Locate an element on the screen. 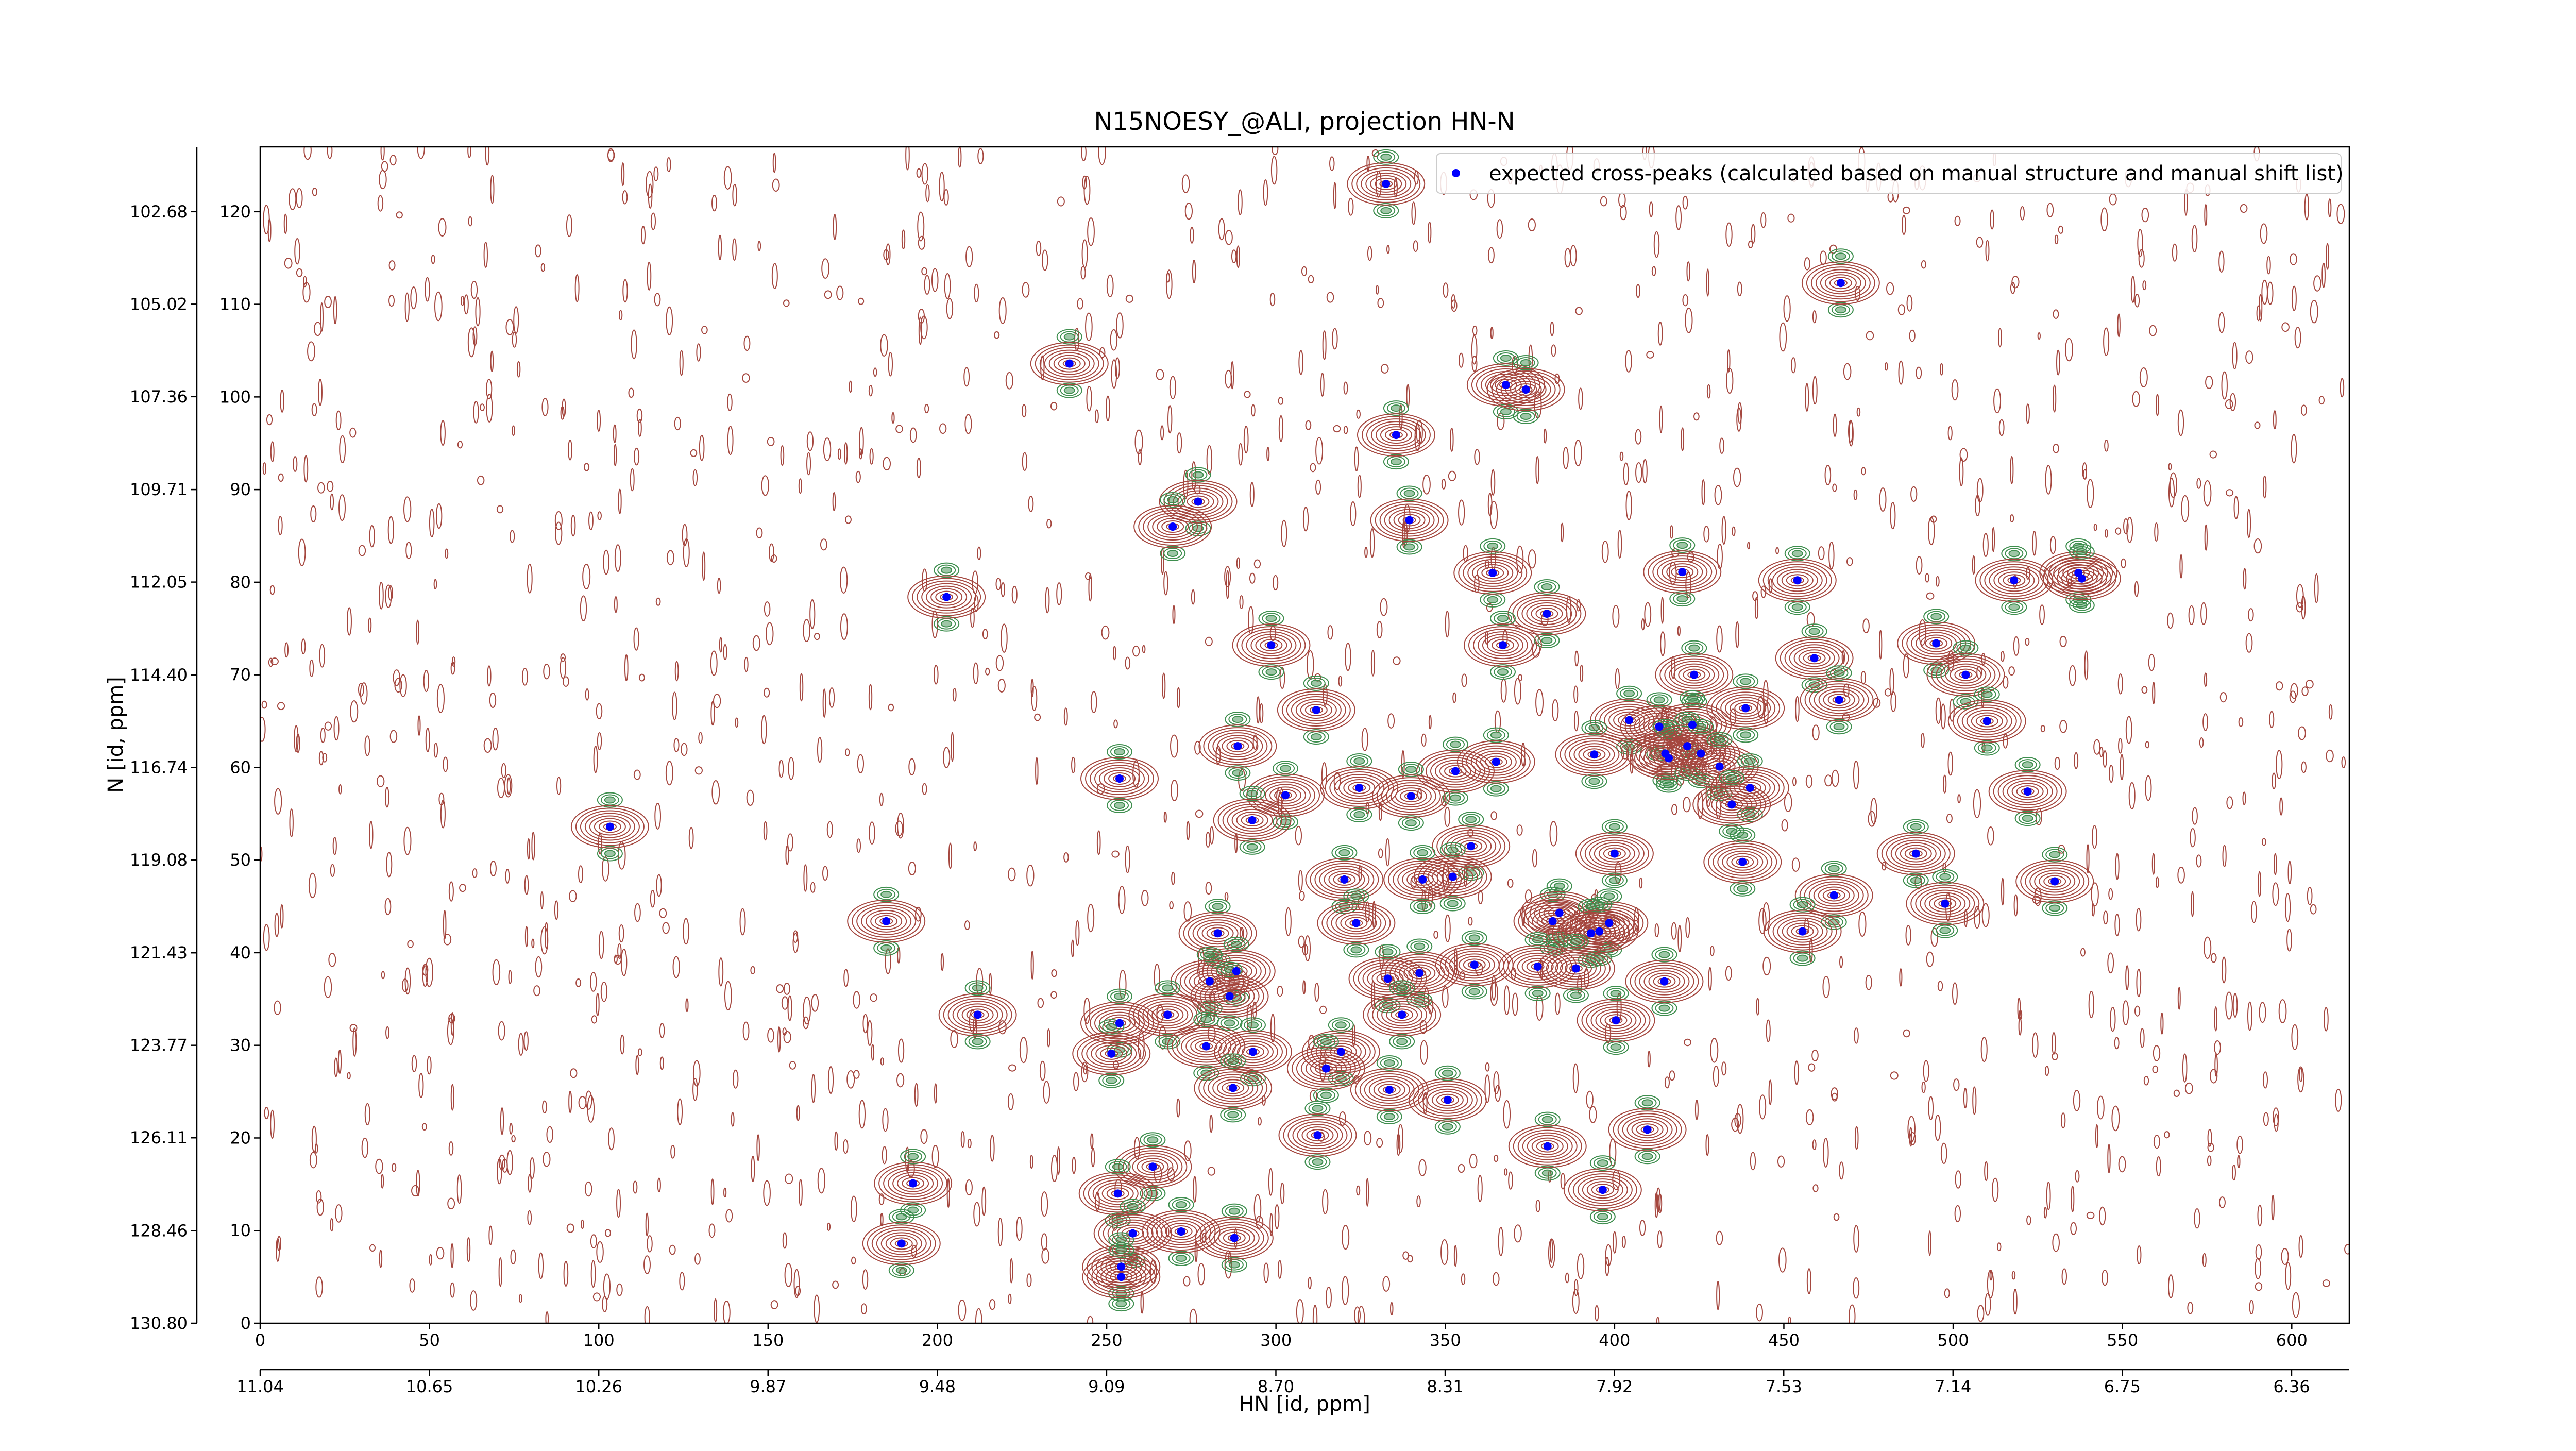  y2-tick-label: 128.46 is located at coordinates (159, 1230).